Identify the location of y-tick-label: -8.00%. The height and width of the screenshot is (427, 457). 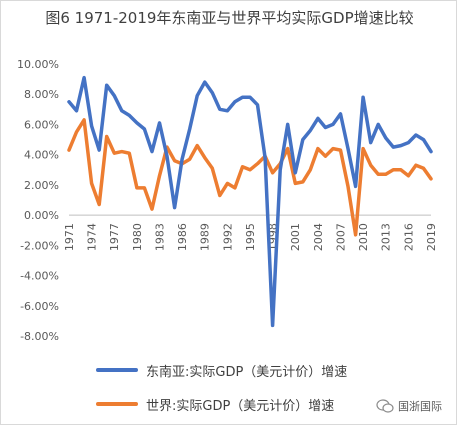
(39, 336).